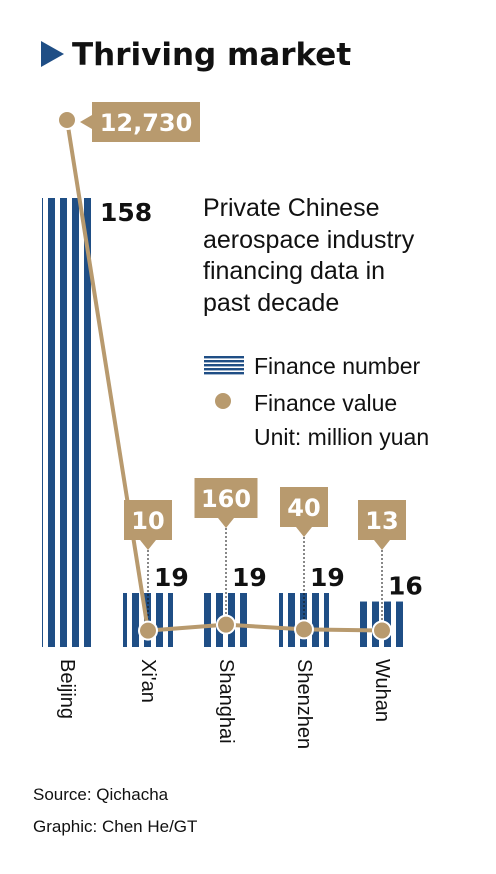 Image resolution: width=496 pixels, height=874 pixels. What do you see at coordinates (86, 122) in the screenshot?
I see `callout-pointer-beijing` at bounding box center [86, 122].